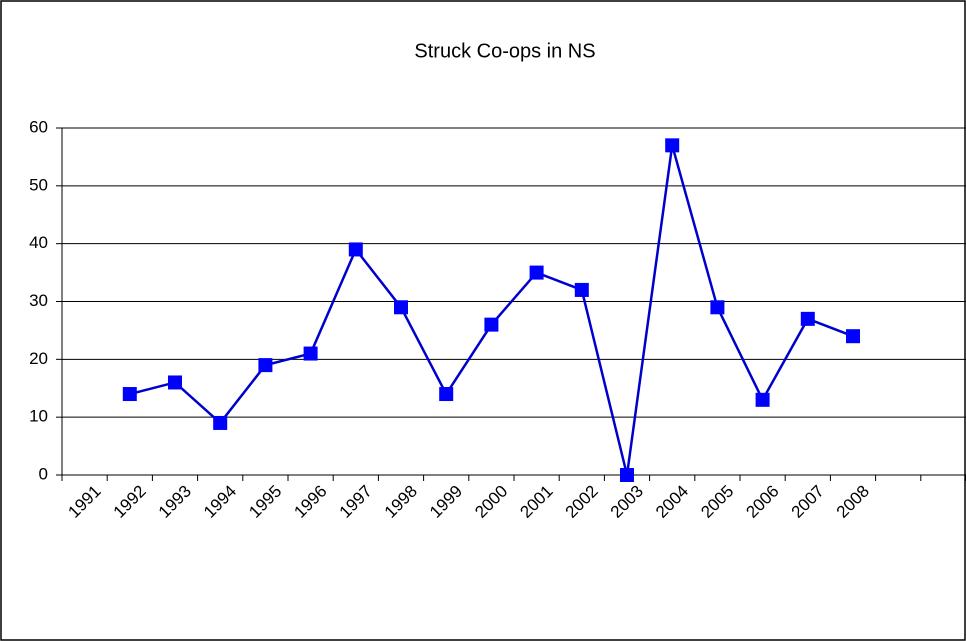  Describe the element at coordinates (38, 184) in the screenshot. I see `y-tick-label: 50` at that location.